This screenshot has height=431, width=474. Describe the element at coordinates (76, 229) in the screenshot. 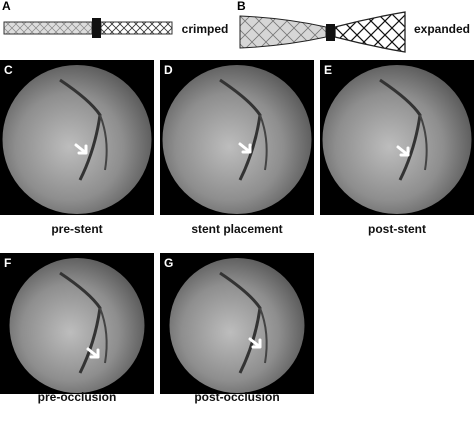

I see `panel-caption: pre-stent` at that location.